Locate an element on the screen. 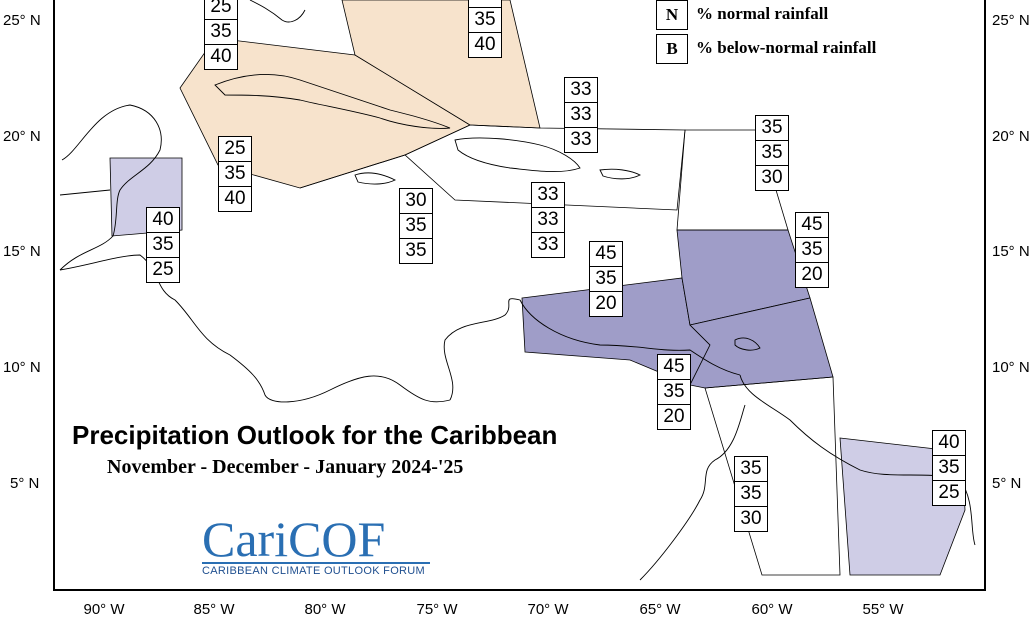  prob-above: 30 is located at coordinates (416, 200).